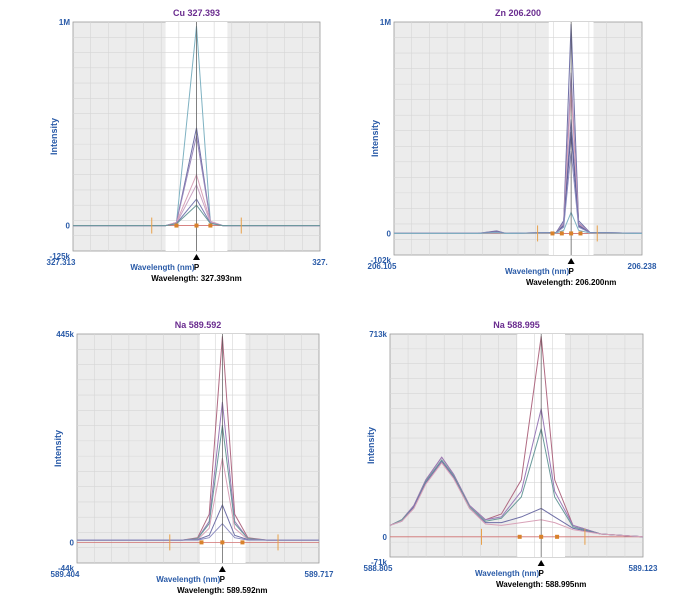 The height and width of the screenshot is (607, 700). What do you see at coordinates (66, 568) in the screenshot?
I see `y-tick-bottom: -44k` at bounding box center [66, 568].